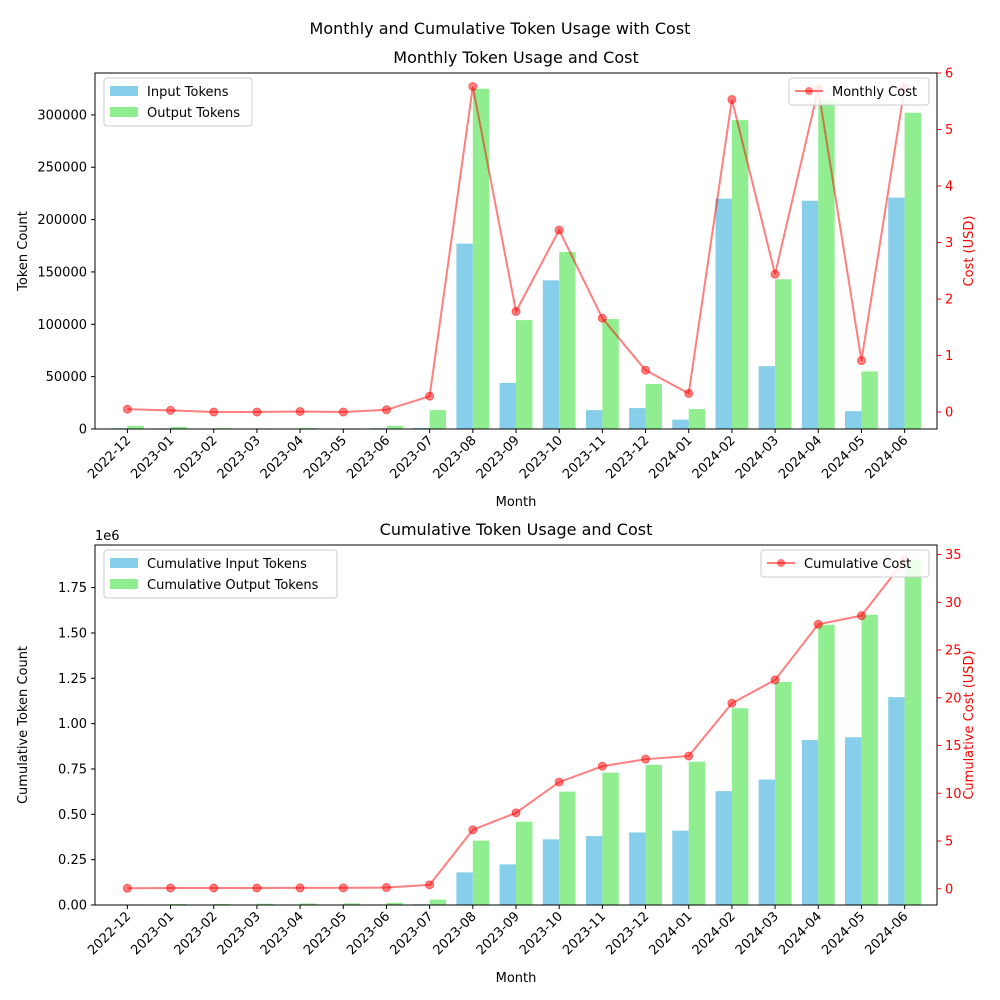 This screenshot has height=1000, width=1000. What do you see at coordinates (953, 698) in the screenshot?
I see `y2-tick-label: 20` at bounding box center [953, 698].